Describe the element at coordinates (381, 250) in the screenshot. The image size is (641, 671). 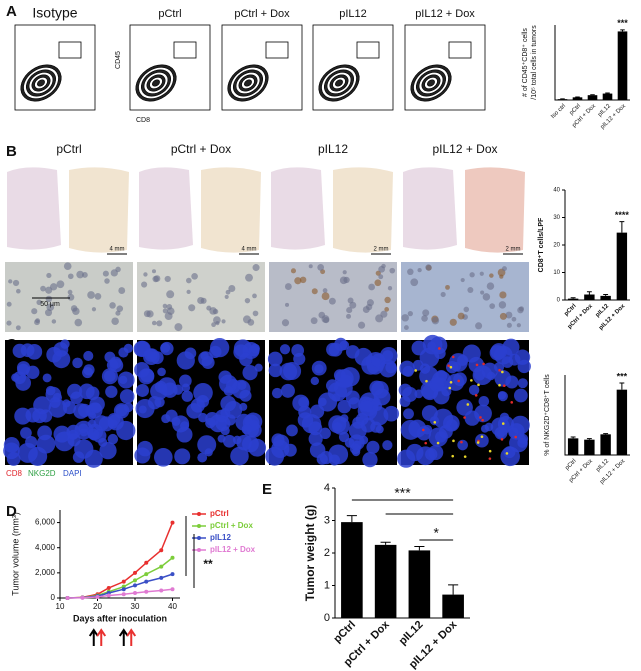
I see `scale-bar-label: 2 mm` at that location.